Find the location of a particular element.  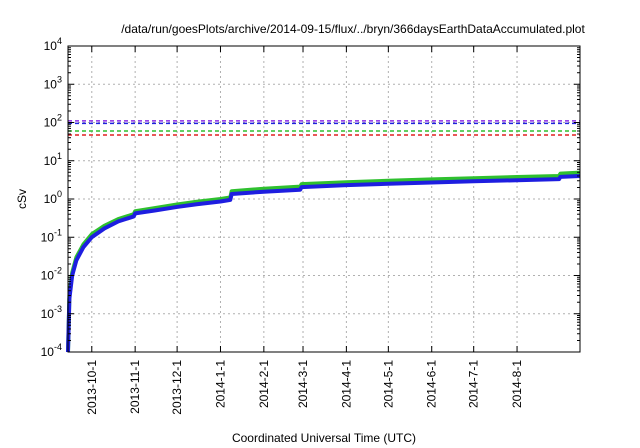

x-tick-label: 2014-4-1 is located at coordinates (346, 384).